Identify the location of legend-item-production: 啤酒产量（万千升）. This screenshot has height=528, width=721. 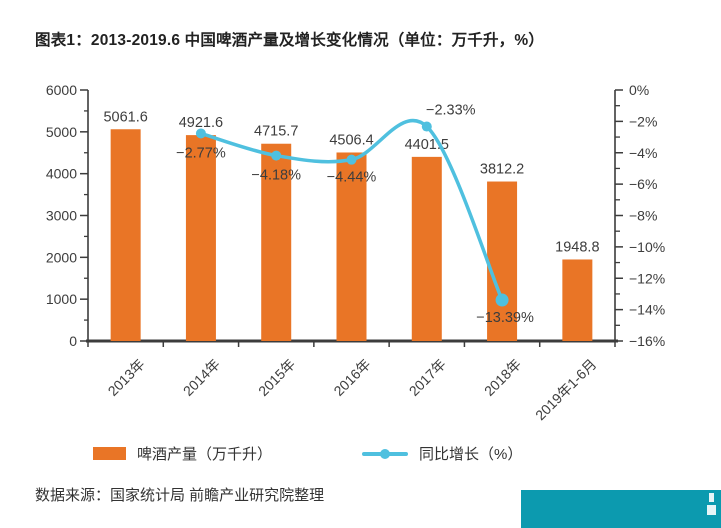
(182, 453).